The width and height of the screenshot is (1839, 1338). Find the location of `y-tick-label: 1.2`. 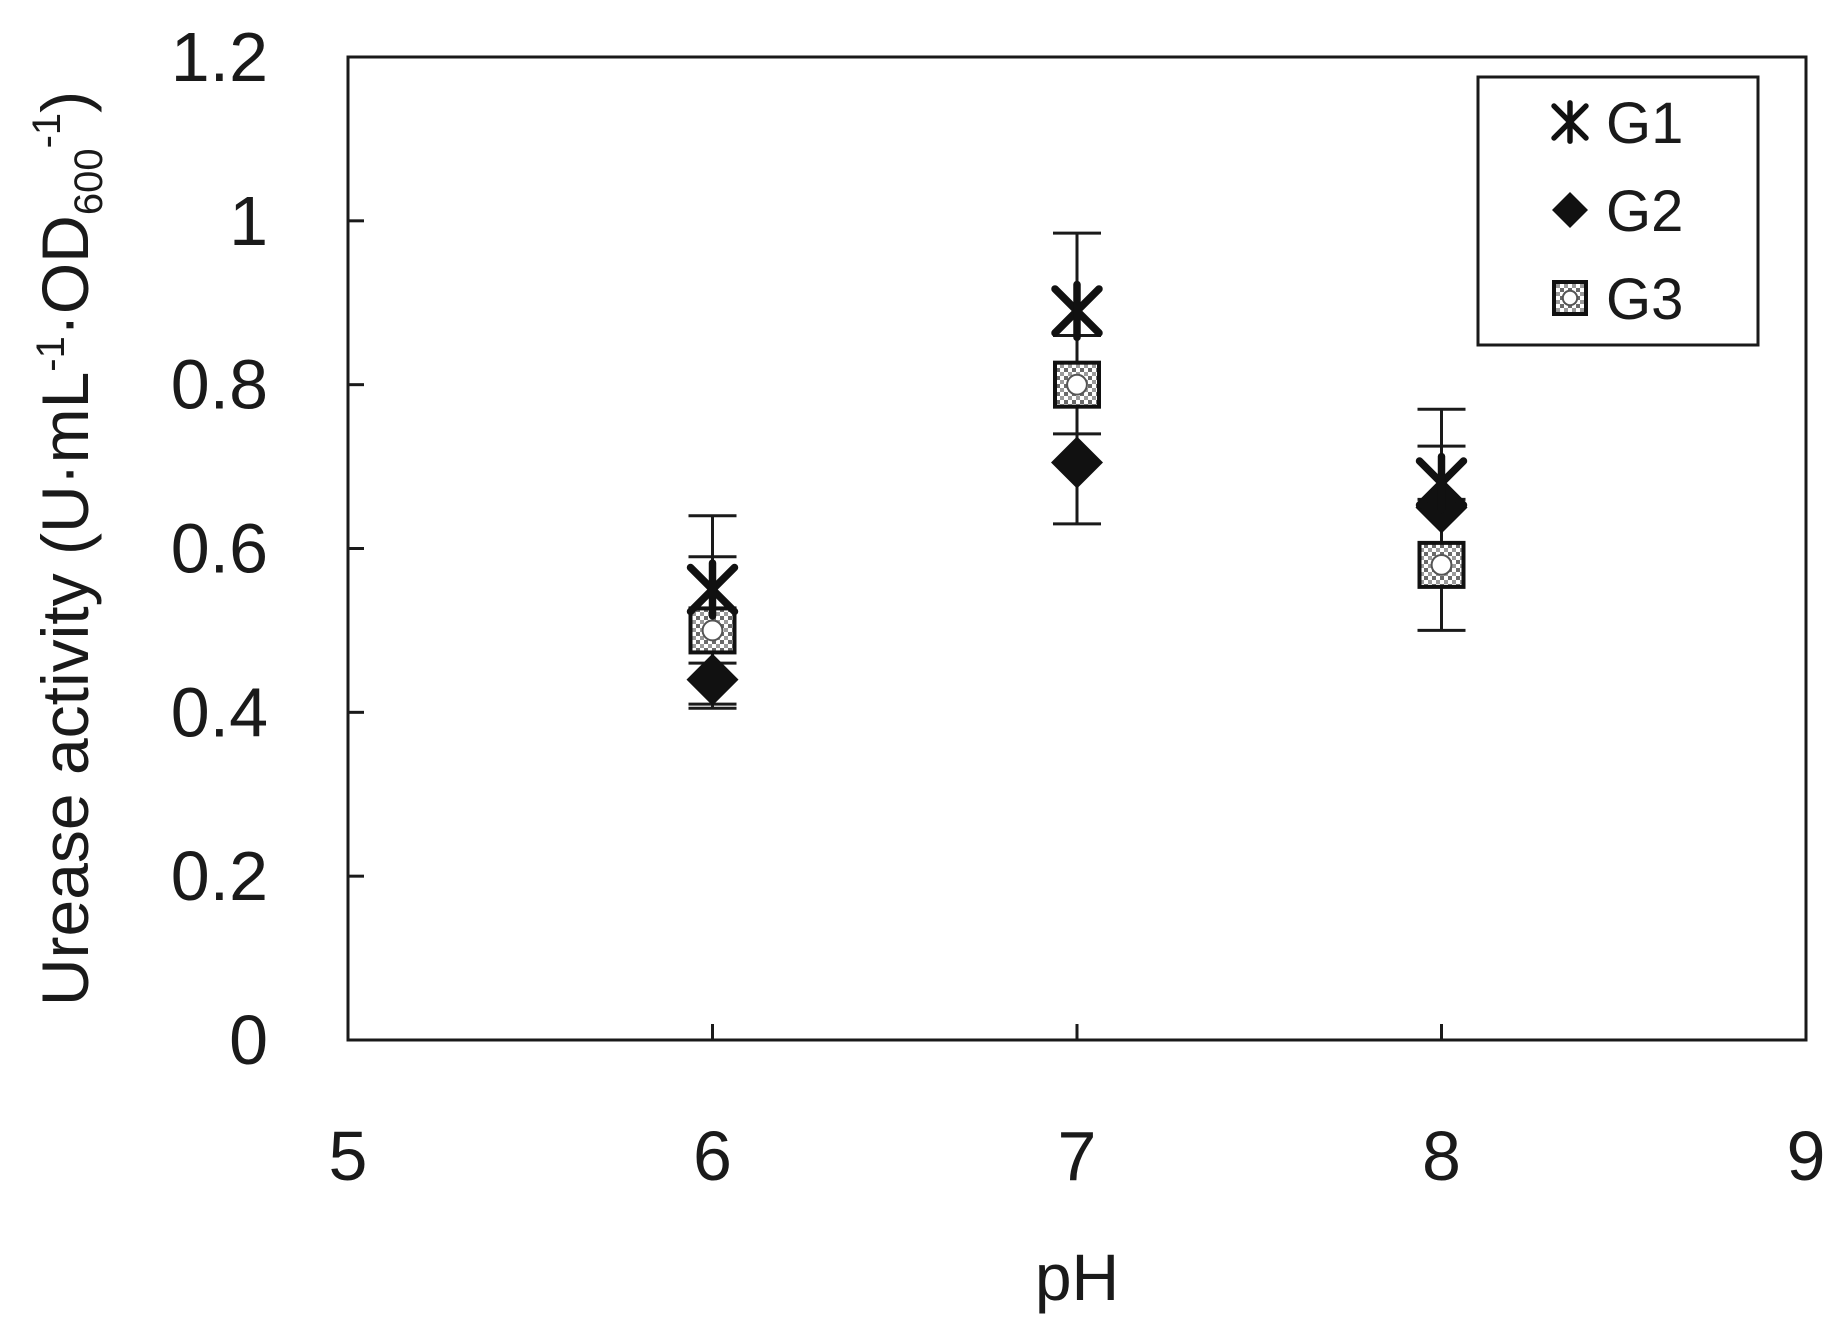

y-tick-label: 1.2 is located at coordinates (219, 57).